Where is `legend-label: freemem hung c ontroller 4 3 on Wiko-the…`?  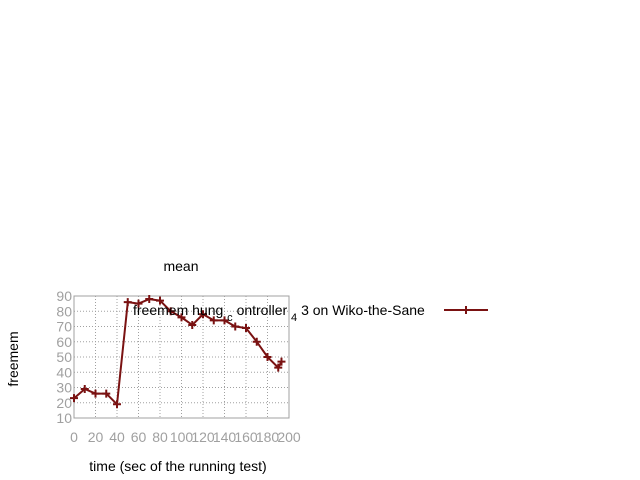 legend-label: freemem hung c ontroller 4 3 on Wiko-the… is located at coordinates (279, 313).